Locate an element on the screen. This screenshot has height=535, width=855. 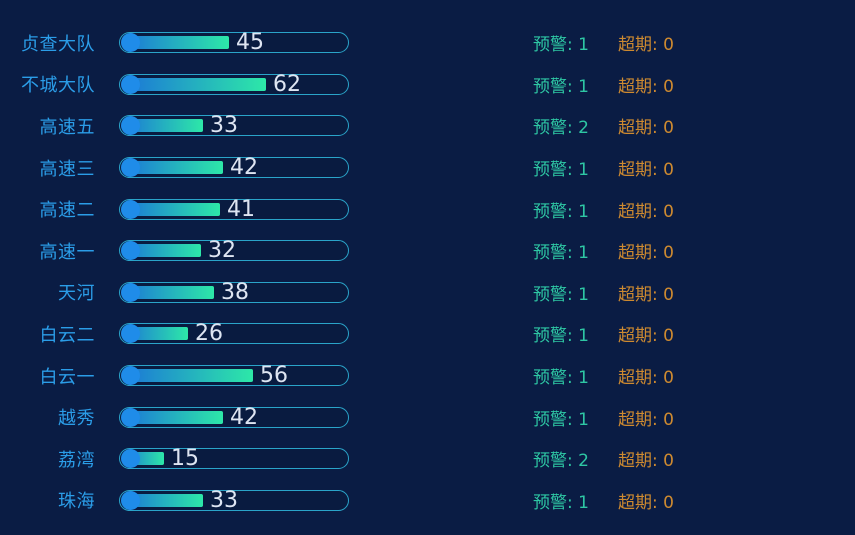
progress-track: 41 is located at coordinates (234, 209).